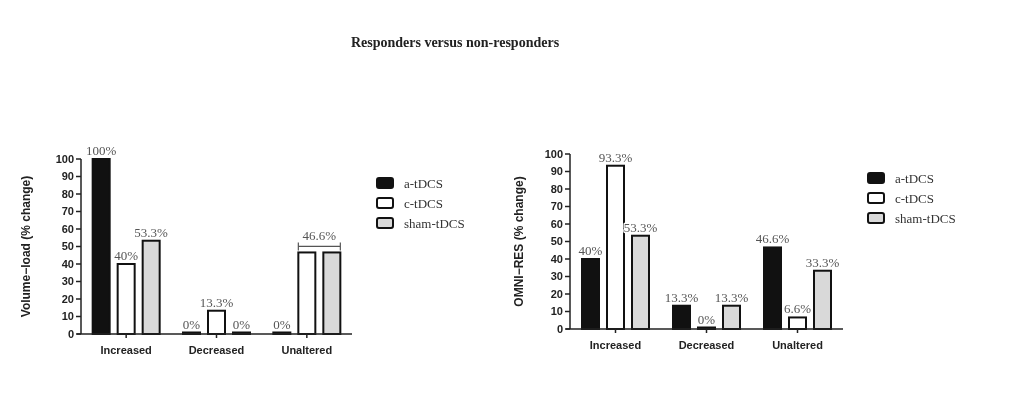 The width and height of the screenshot is (1024, 413). I want to click on y-axis-title: Volume−load (% change), so click(26, 246).